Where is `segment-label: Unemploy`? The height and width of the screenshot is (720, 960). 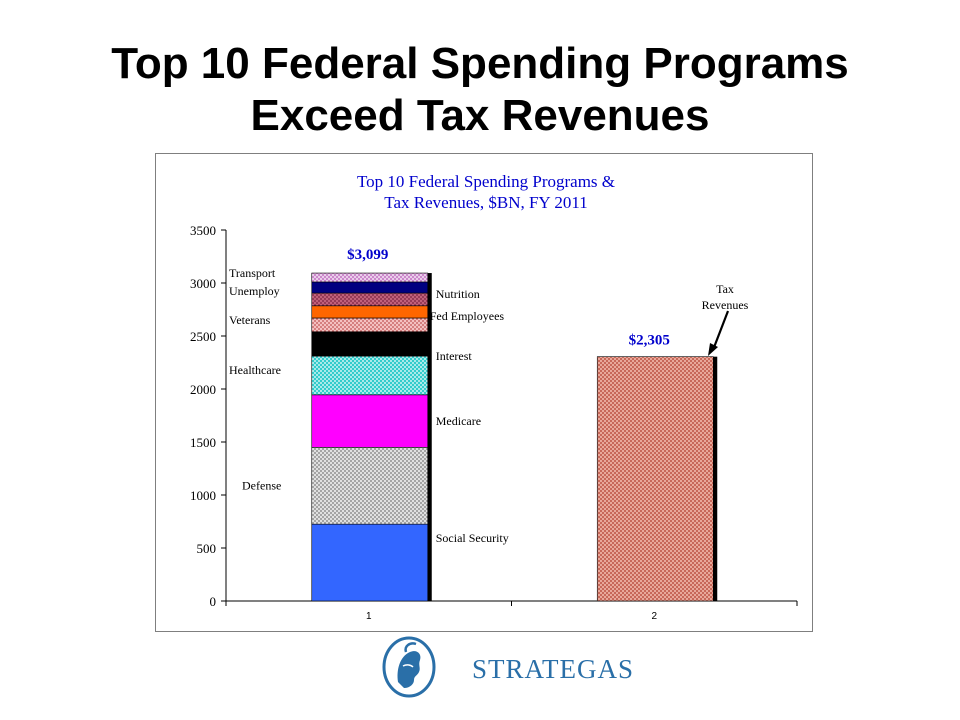 segment-label: Unemploy is located at coordinates (254, 291).